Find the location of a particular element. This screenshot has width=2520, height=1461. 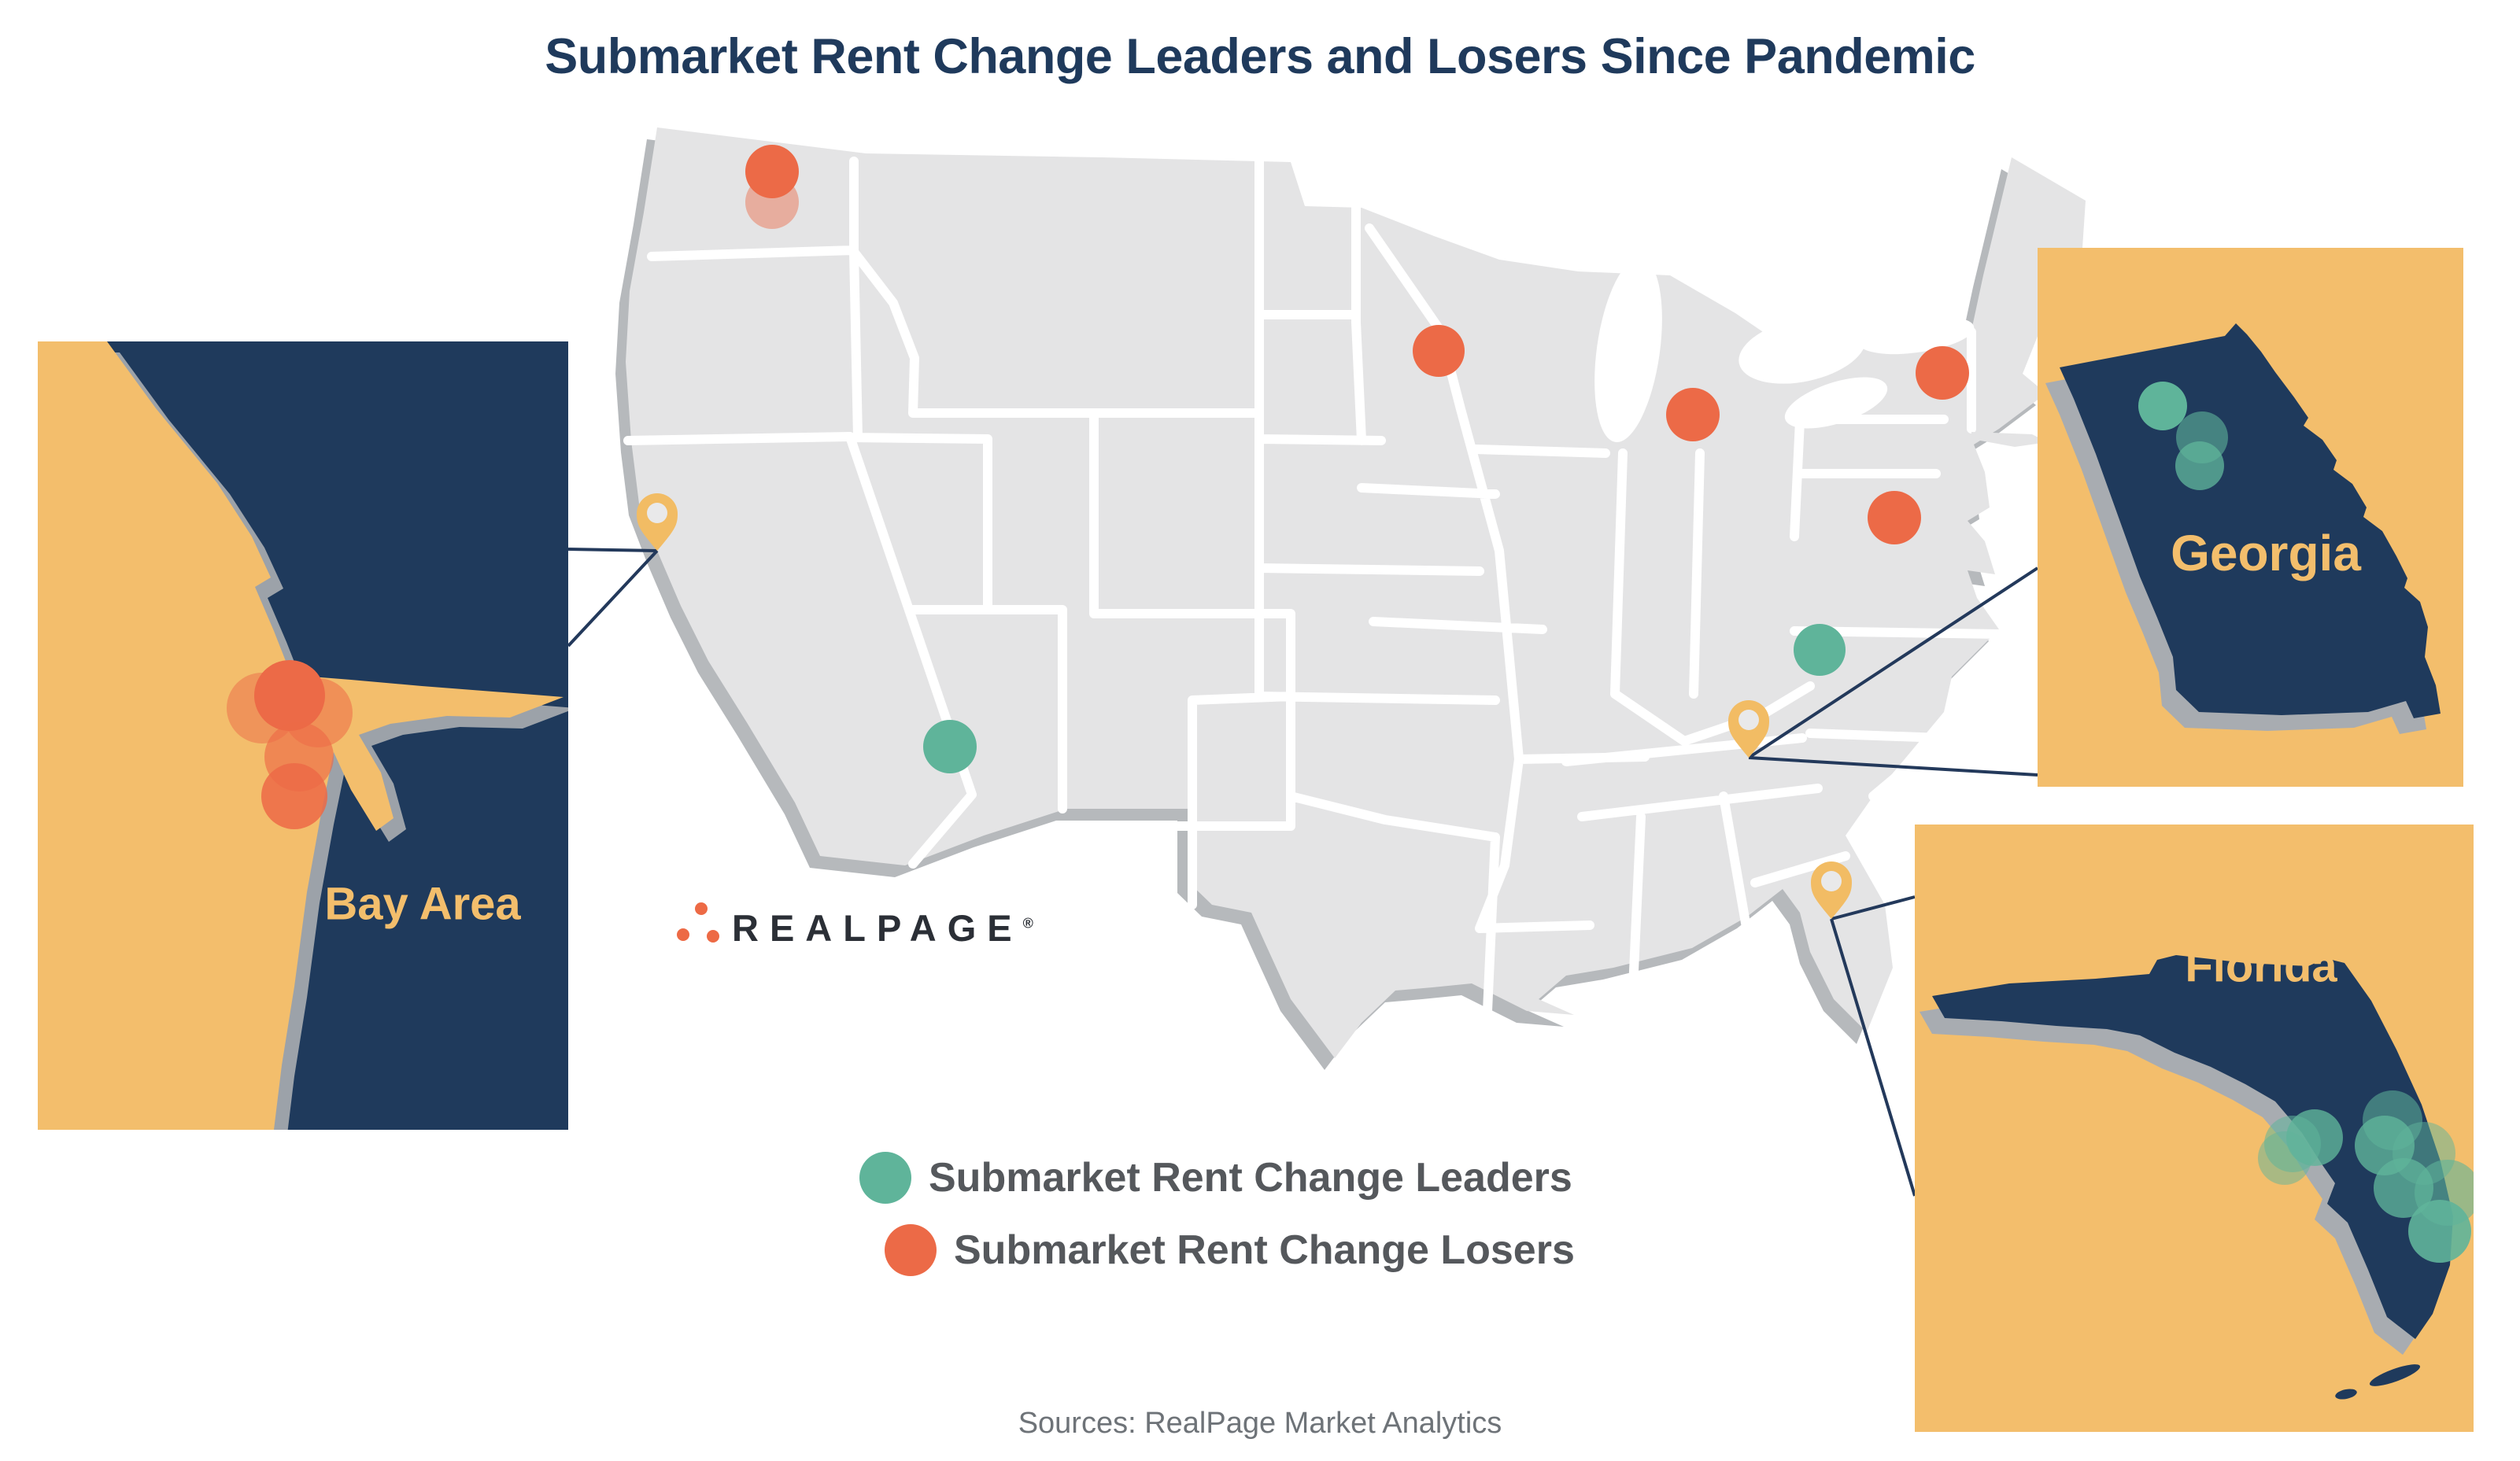

logo-wordmark: REALPAGE® is located at coordinates (882, 928).